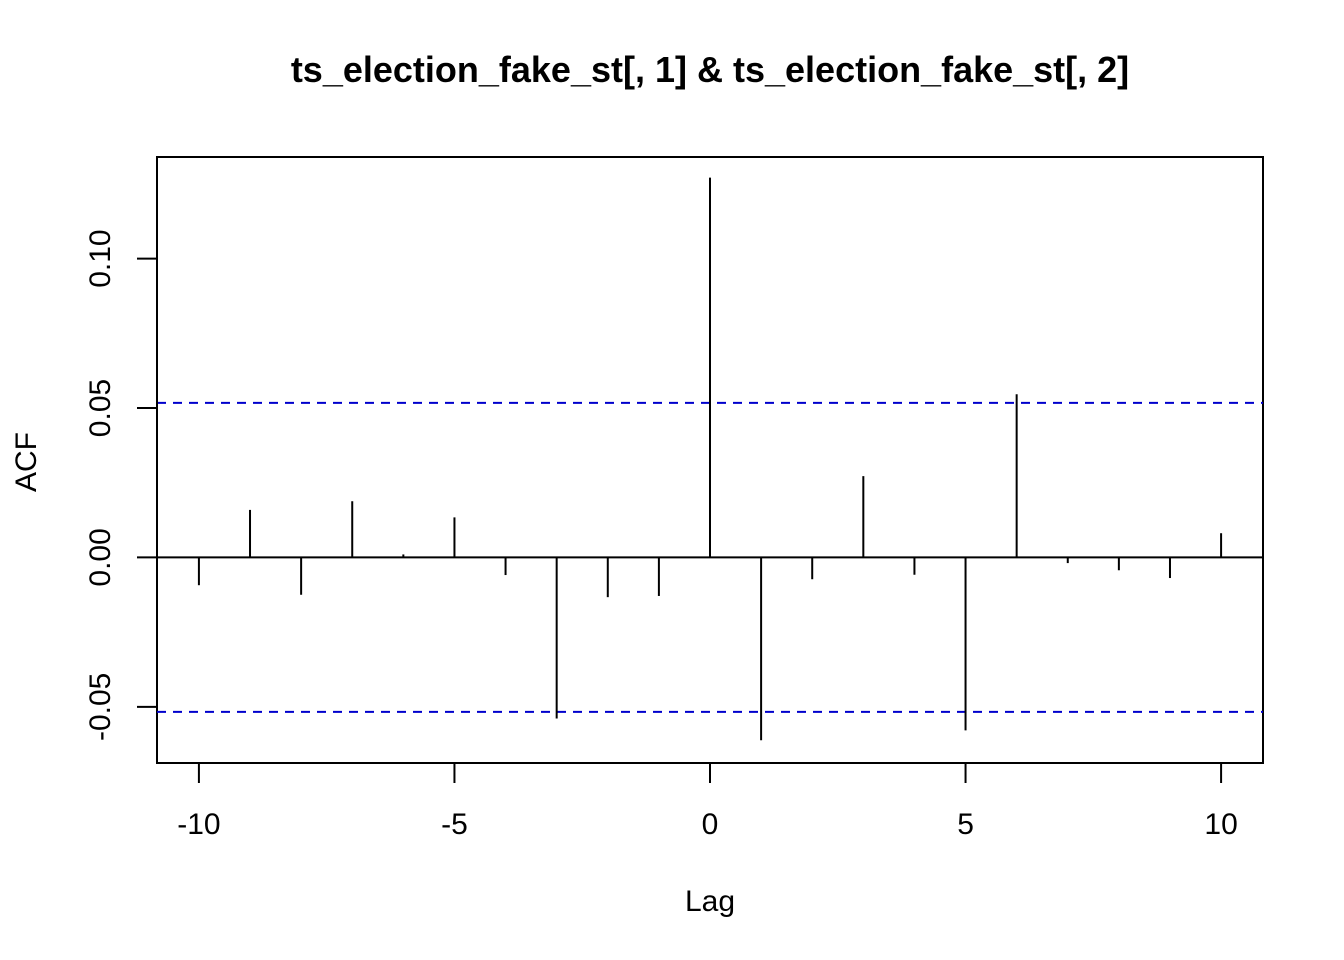 The image size is (1344, 960). What do you see at coordinates (710, 824) in the screenshot?
I see `x-tick-label: 0` at bounding box center [710, 824].